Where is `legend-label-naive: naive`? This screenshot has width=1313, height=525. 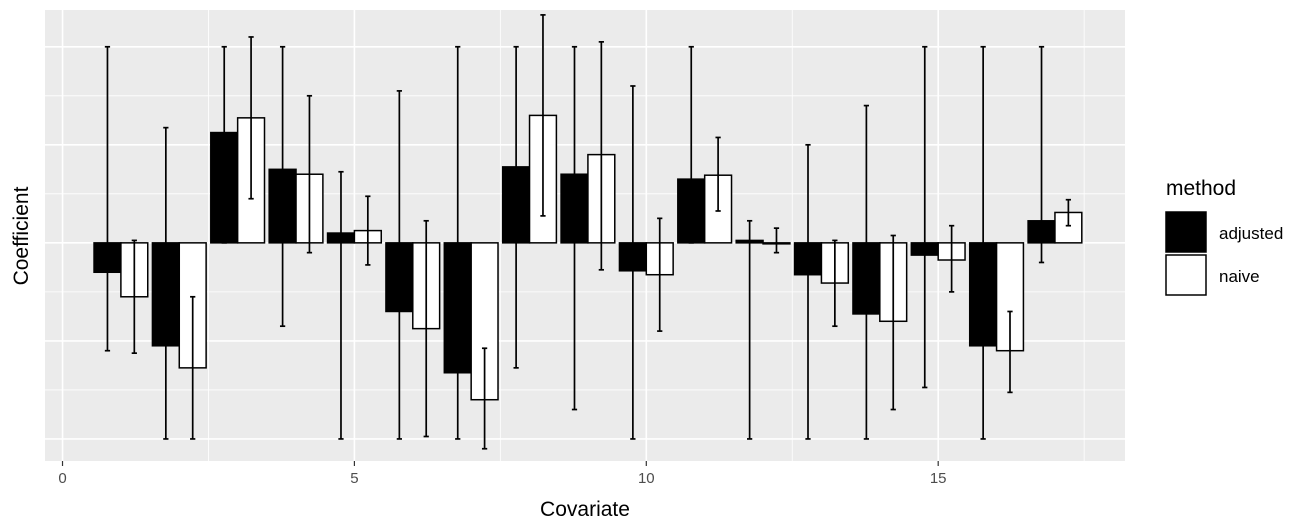 legend-label-naive: naive is located at coordinates (1239, 276).